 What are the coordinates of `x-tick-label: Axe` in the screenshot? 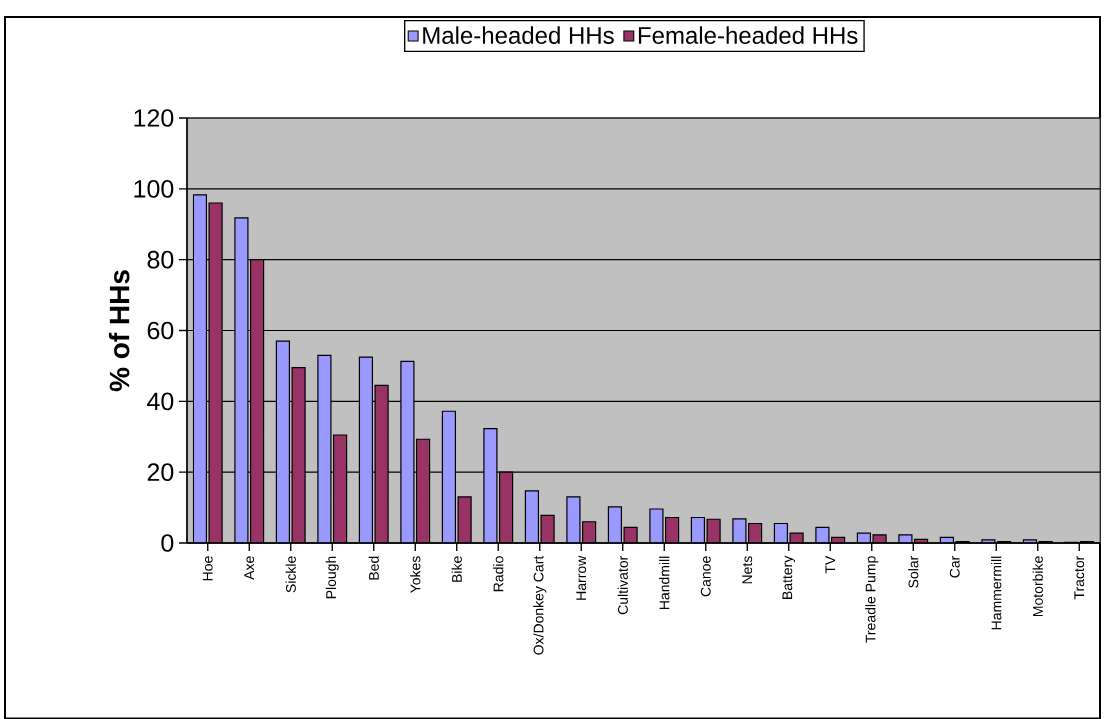 It's located at (249, 568).